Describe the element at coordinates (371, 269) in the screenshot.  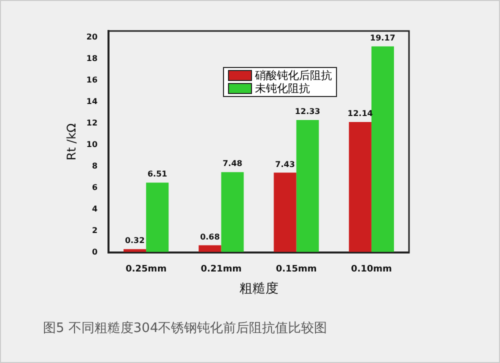
I see `x-tick-label: 0.10mm` at that location.